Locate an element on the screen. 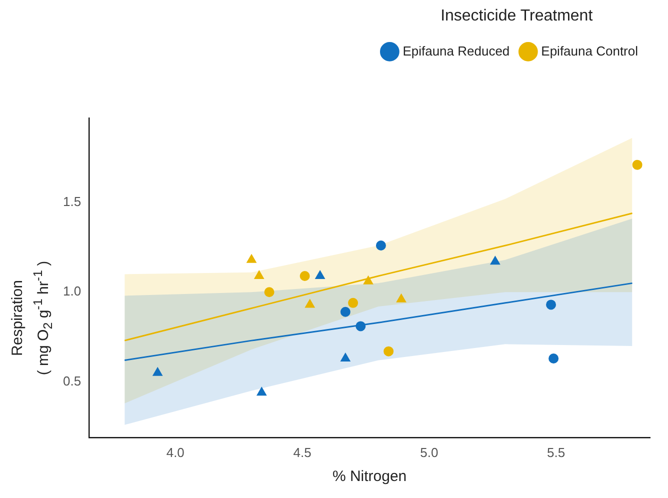  legend-label: Epifauna Control is located at coordinates (589, 50).